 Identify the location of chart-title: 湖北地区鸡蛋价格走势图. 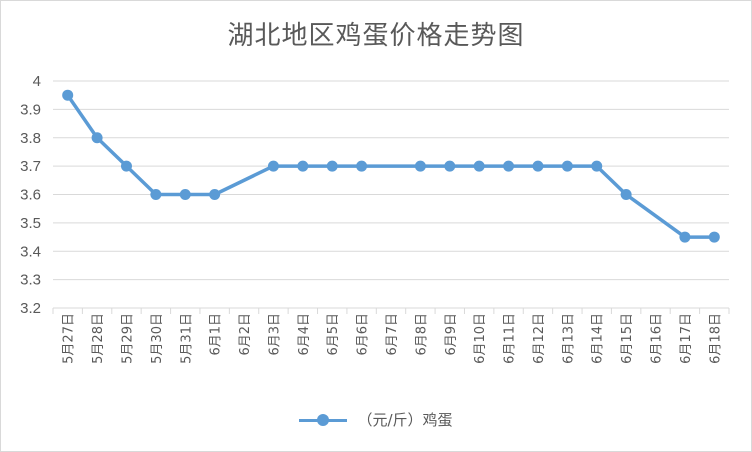
(376, 36).